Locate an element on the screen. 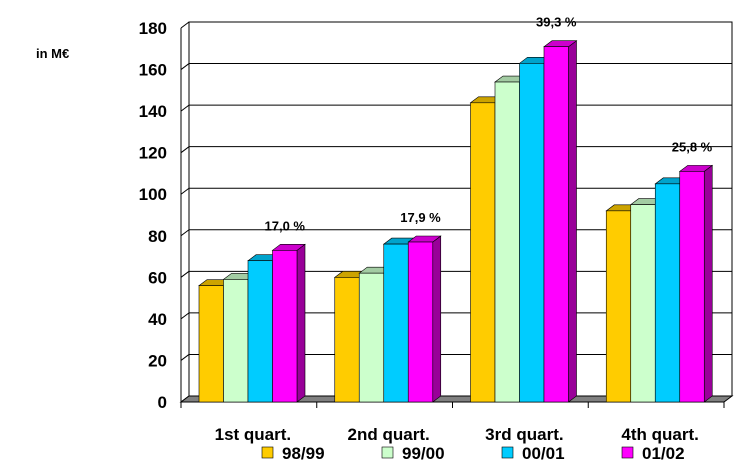 The image size is (743, 469). y-tick-label: 180 is located at coordinates (153, 28).